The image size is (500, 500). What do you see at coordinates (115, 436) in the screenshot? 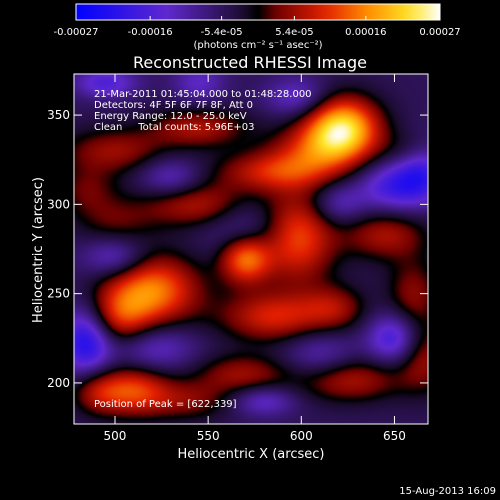
I see `x-tick-label: 500` at bounding box center [115, 436].